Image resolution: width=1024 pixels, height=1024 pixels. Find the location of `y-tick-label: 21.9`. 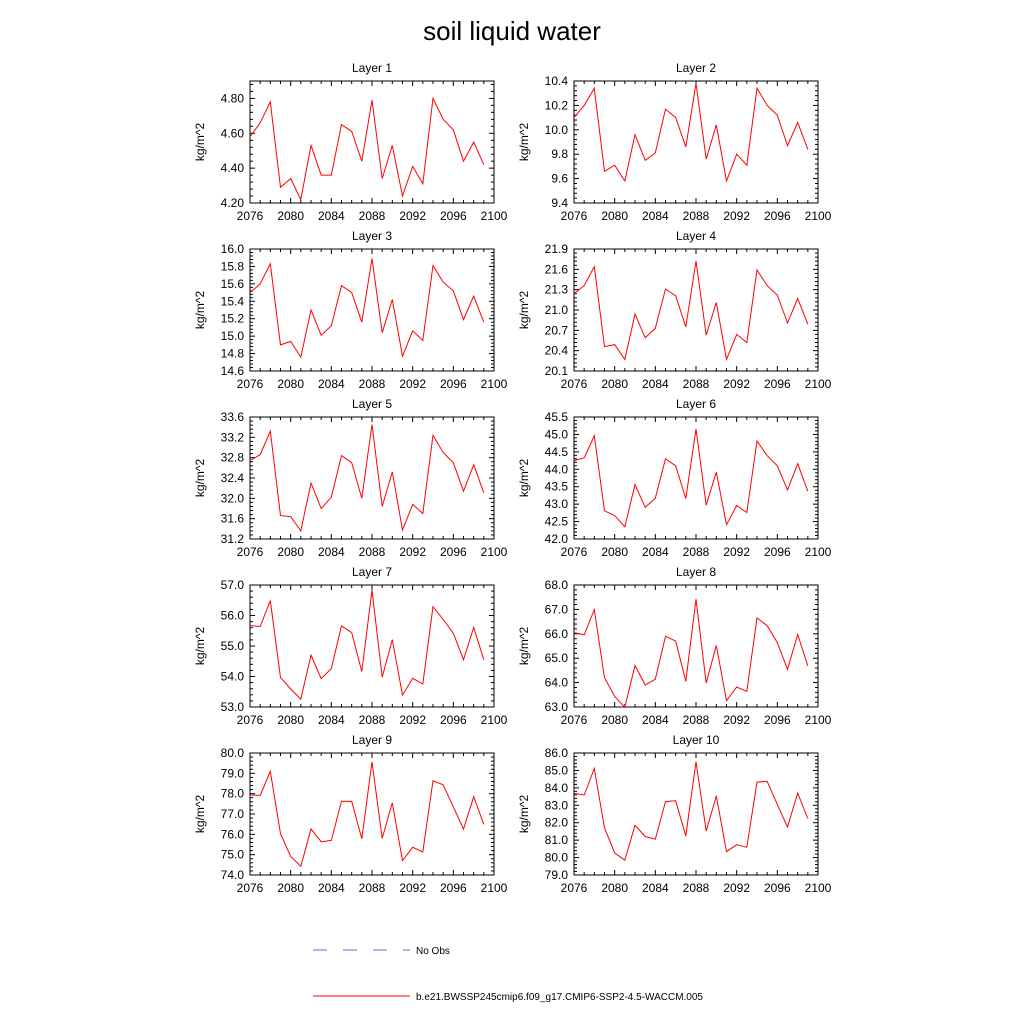

y-tick-label: 21.9 is located at coordinates (557, 249).